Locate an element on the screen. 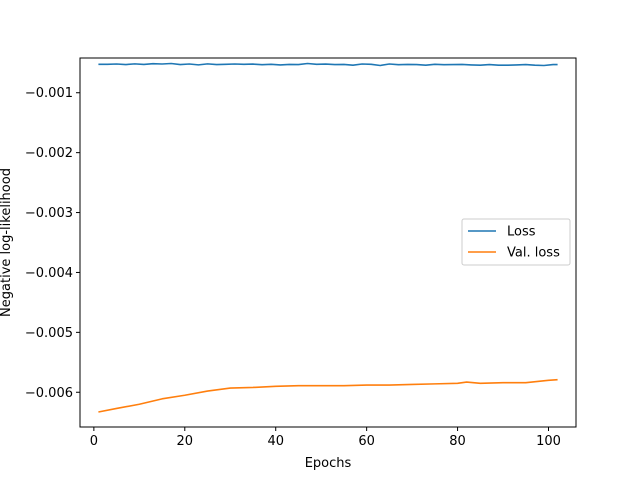 This screenshot has height=480, width=640. y-tick-label: −0.001 is located at coordinates (49, 93).